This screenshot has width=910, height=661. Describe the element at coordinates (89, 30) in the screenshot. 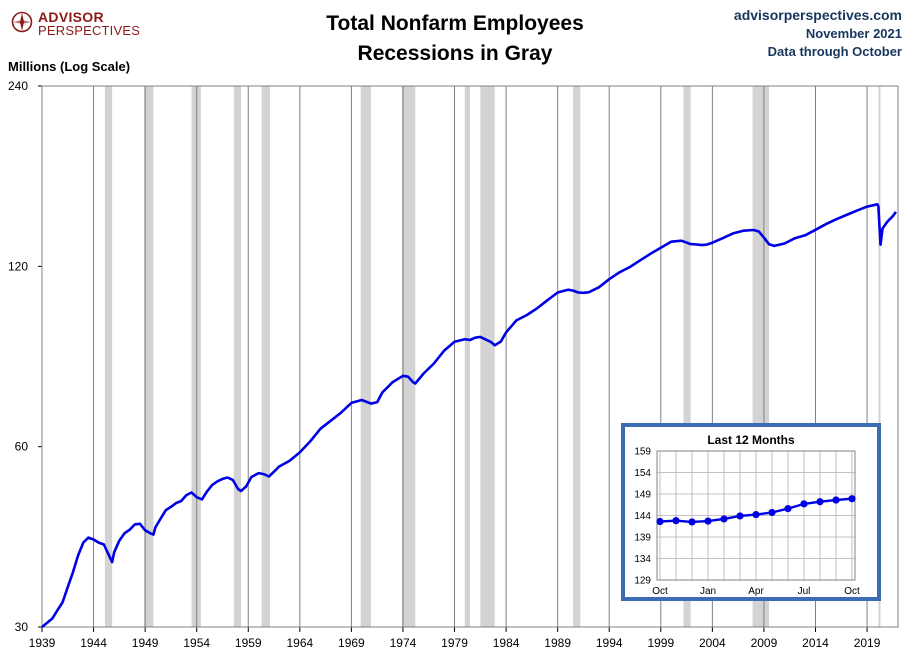

I see `logo-text-perspectives: PERSPECTIVES` at that location.